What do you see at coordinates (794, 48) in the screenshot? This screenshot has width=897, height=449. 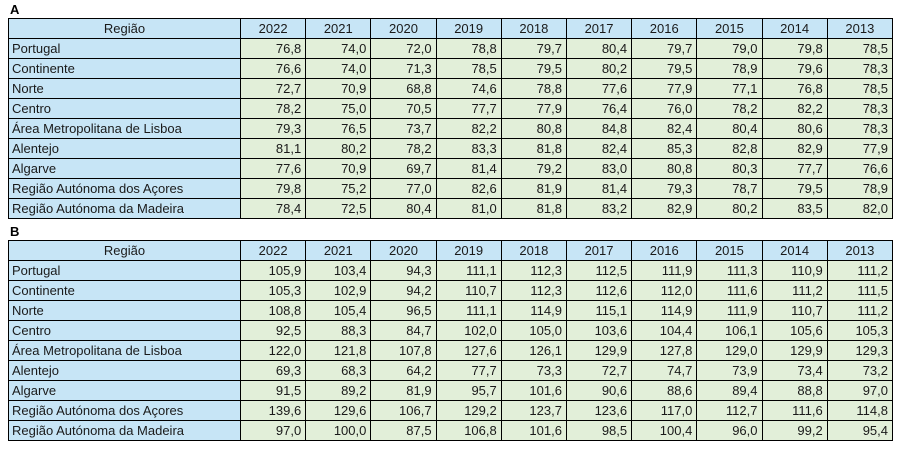 I see `value-cell: 79,8` at bounding box center [794, 48].